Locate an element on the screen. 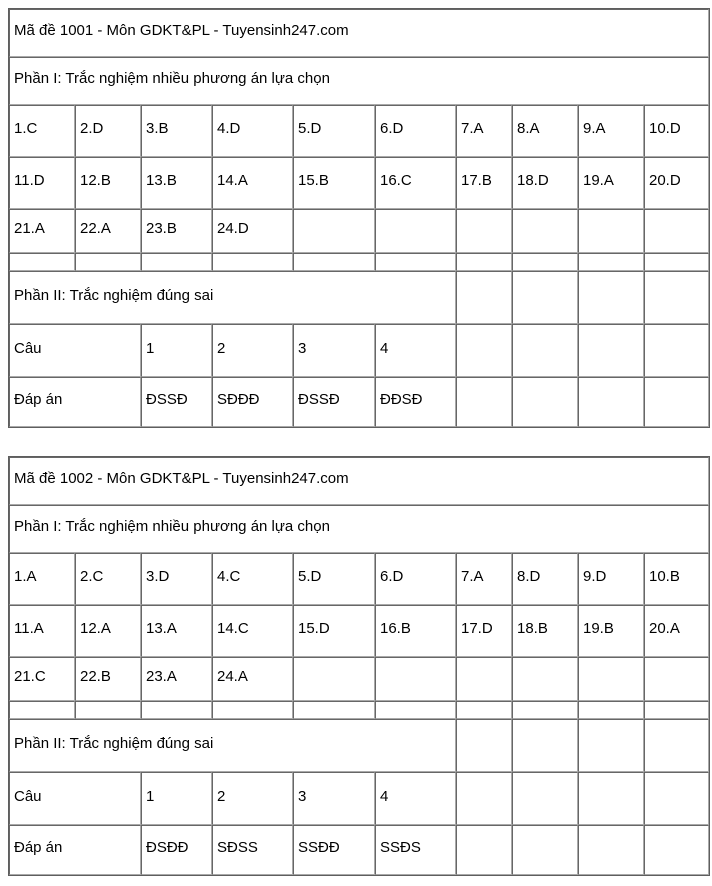  answer-cell: 4.D is located at coordinates (252, 131).